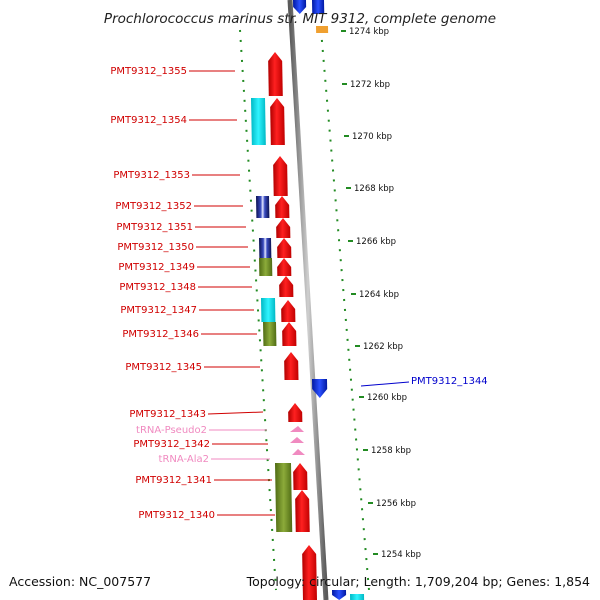 Image resolution: width=600 pixels, height=600 pixels. Describe the element at coordinates (387, 398) in the screenshot. I see `kbp-label: 1260 kbp` at that location.